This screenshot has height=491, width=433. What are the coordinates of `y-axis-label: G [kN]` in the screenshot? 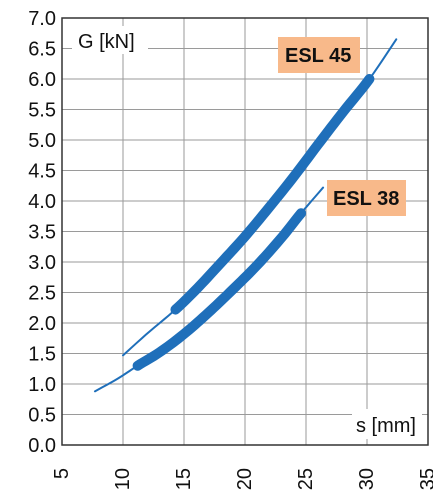 It's located at (106, 42).